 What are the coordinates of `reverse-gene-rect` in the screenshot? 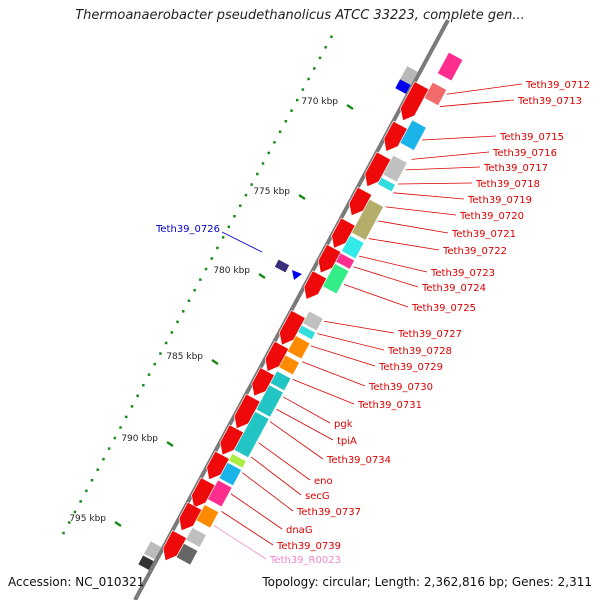 It's located at (408, 76).